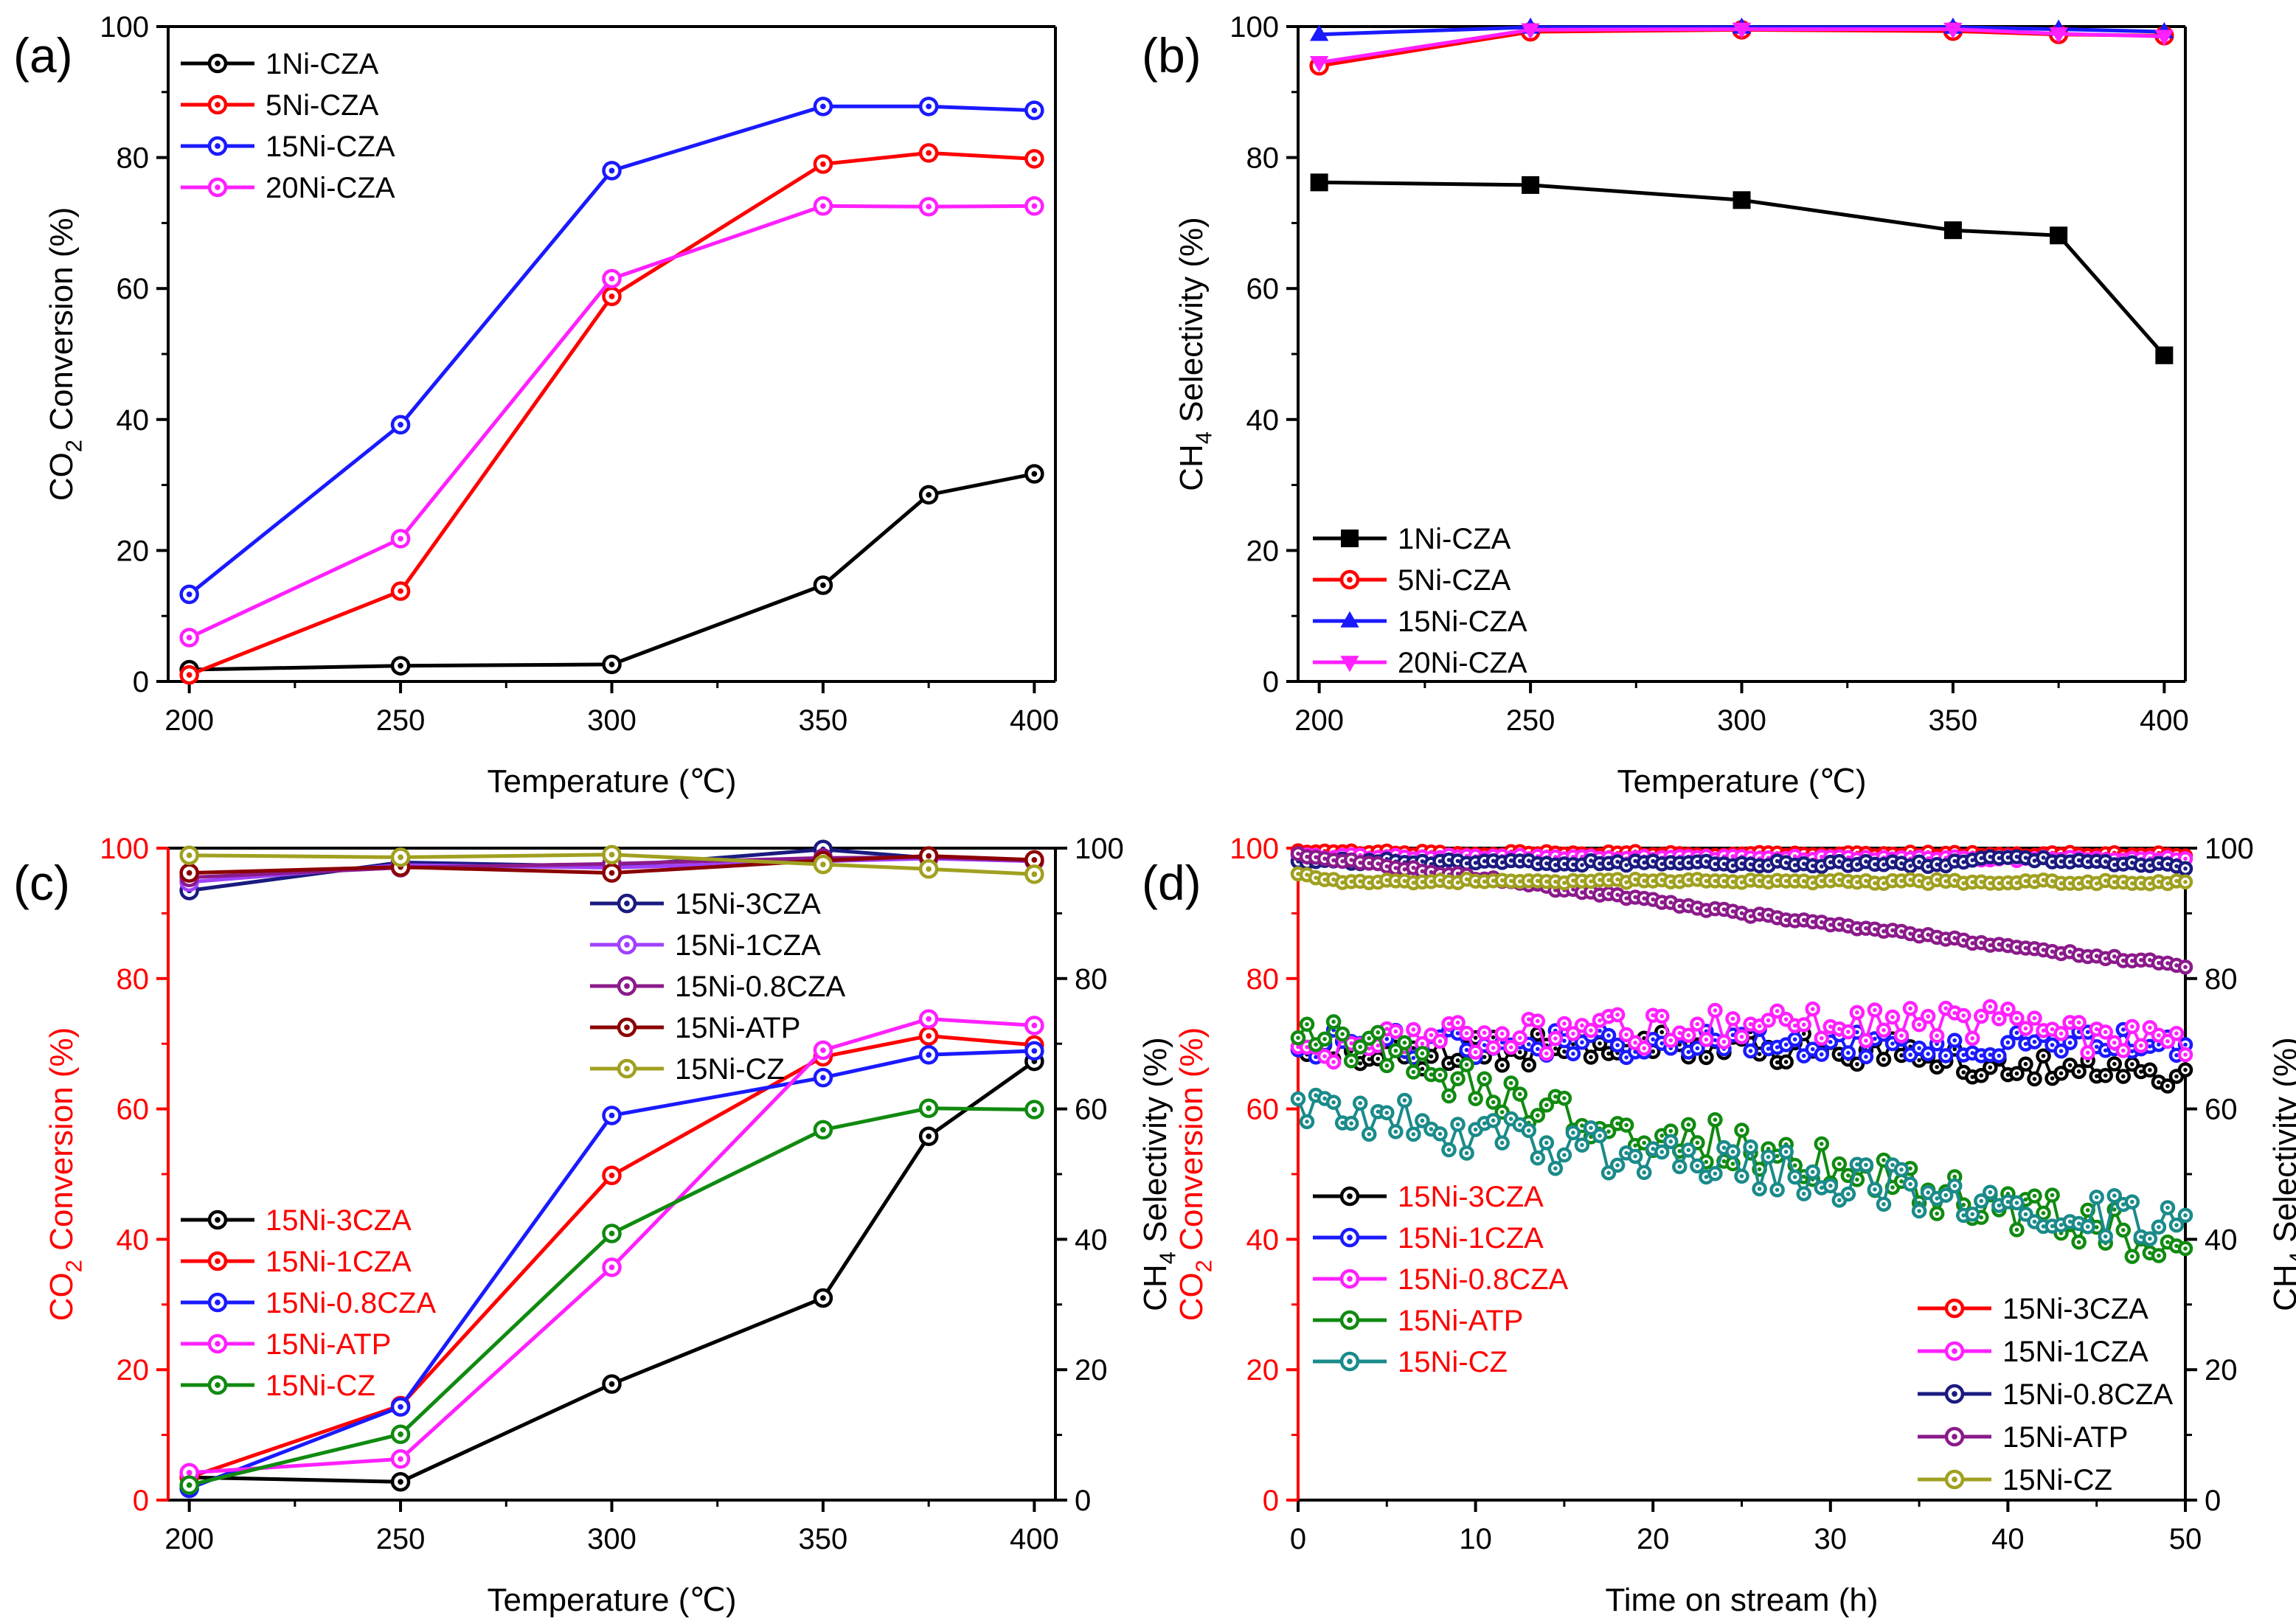 The image size is (2296, 1624). Describe the element at coordinates (1271, 682) in the screenshot. I see `y-tick-label: 0` at that location.